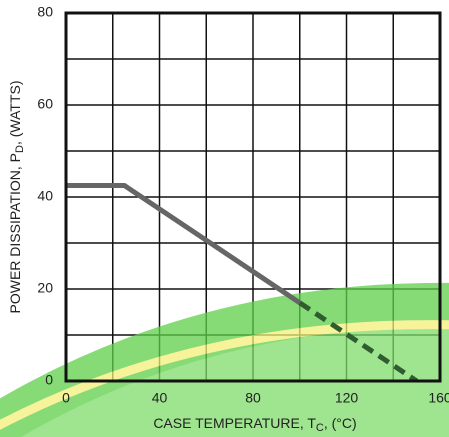  What do you see at coordinates (253, 398) in the screenshot?
I see `x-tick-label: 80` at bounding box center [253, 398].